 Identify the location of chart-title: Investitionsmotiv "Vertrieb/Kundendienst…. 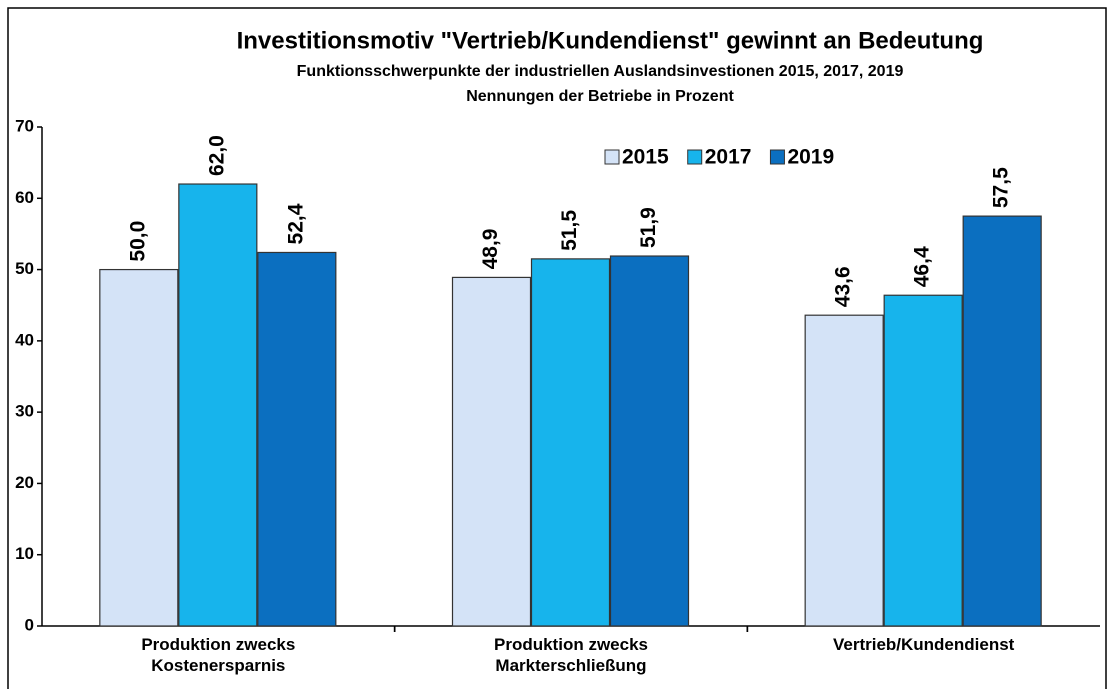
(610, 40).